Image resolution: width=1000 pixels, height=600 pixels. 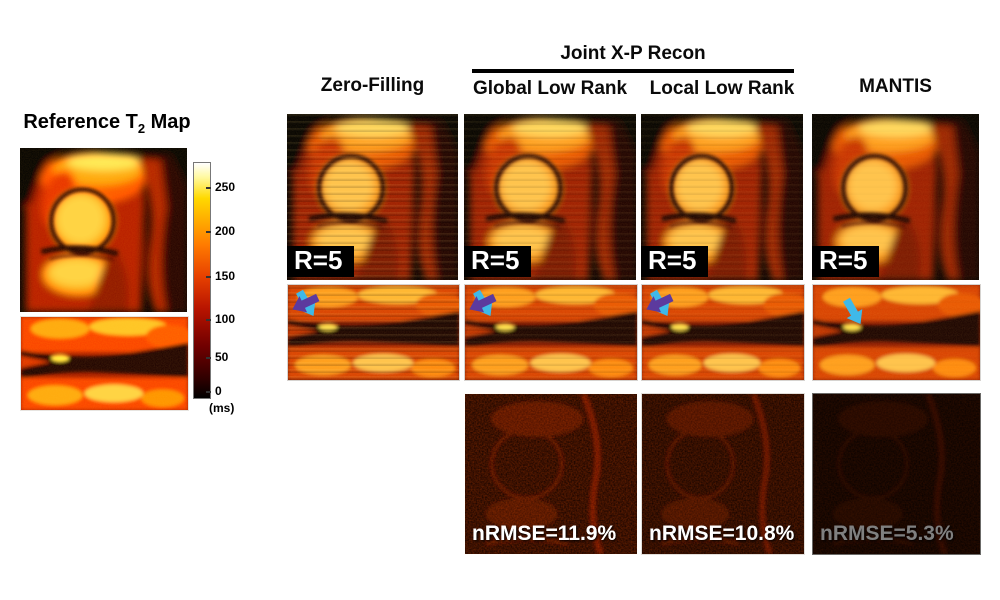 I want to click on group-header-joint-xp-recon: Joint X-P Recon, so click(x=633, y=53).